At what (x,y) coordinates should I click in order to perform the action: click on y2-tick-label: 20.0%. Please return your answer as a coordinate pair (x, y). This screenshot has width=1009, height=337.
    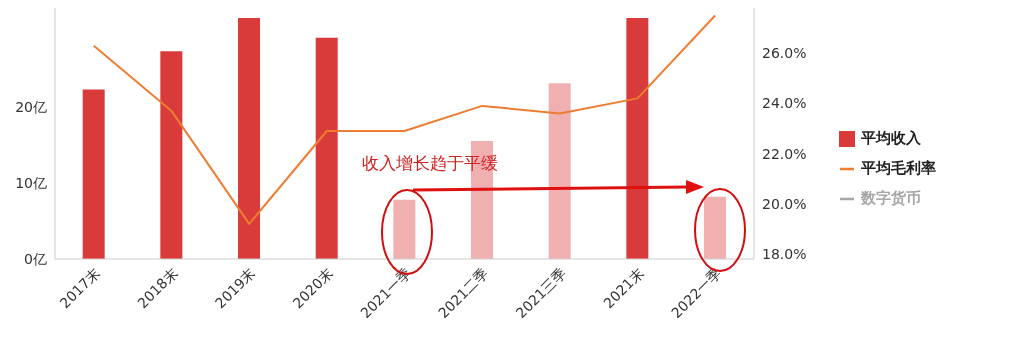
    Looking at the image, I should click on (784, 203).